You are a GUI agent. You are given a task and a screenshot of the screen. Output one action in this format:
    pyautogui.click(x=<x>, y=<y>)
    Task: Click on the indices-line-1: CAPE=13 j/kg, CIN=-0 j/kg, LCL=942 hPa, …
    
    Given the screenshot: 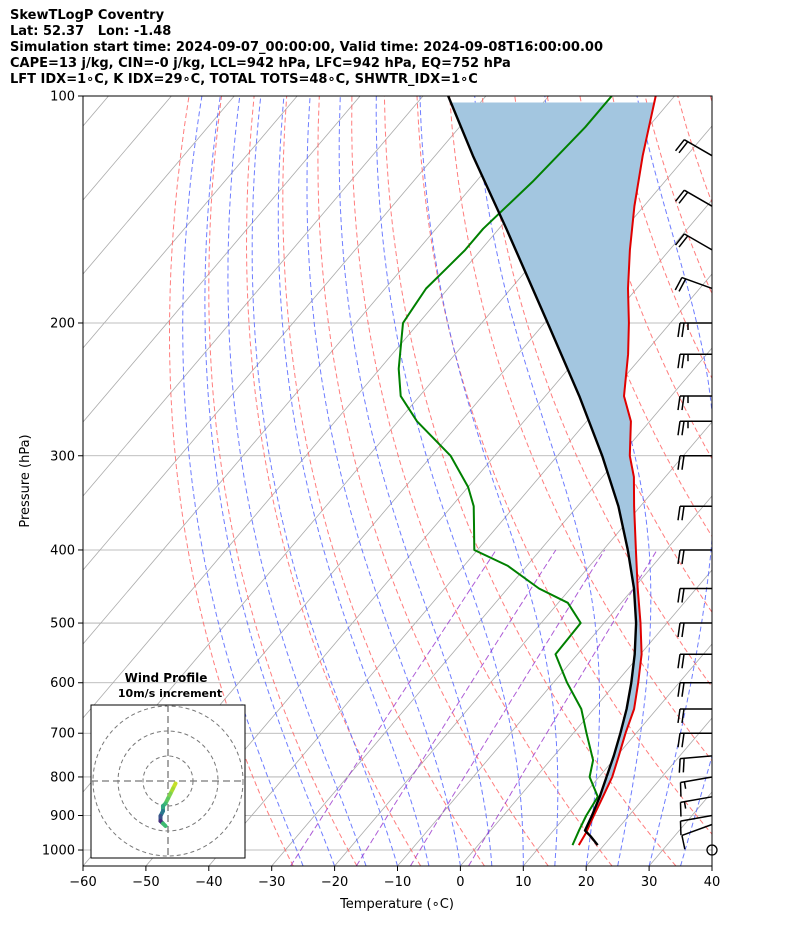 What is the action you would take?
    pyautogui.click(x=260, y=63)
    